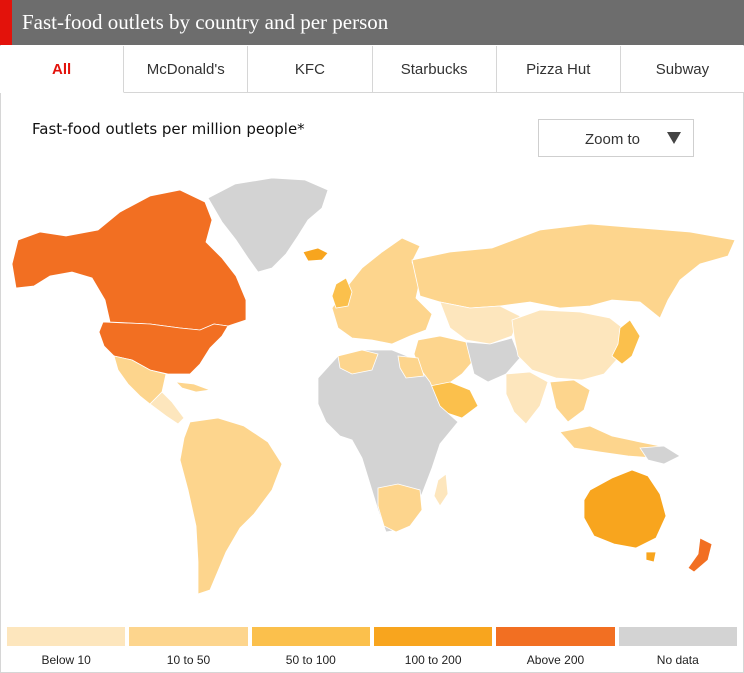  What do you see at coordinates (433, 648) in the screenshot?
I see `legend-item: 100 to 200` at bounding box center [433, 648].